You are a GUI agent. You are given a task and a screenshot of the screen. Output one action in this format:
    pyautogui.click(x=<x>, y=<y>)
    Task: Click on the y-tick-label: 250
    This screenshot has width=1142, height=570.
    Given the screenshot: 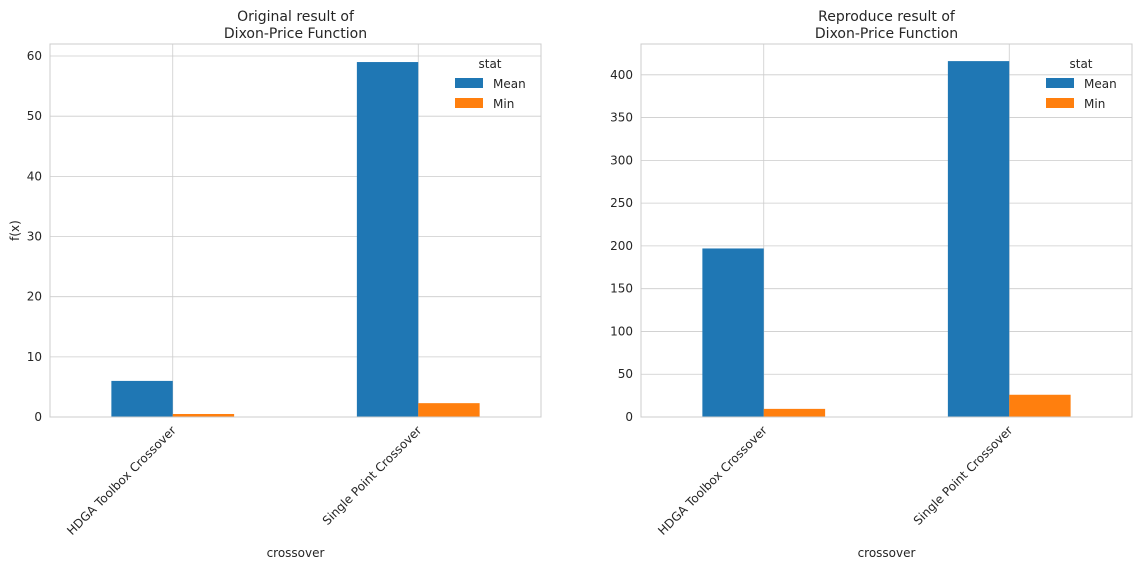 What is the action you would take?
    pyautogui.click(x=621, y=203)
    